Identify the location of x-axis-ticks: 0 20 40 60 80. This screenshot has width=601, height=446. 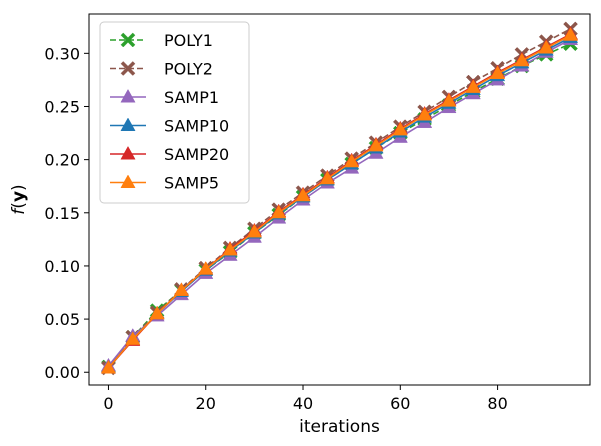
(305, 399).